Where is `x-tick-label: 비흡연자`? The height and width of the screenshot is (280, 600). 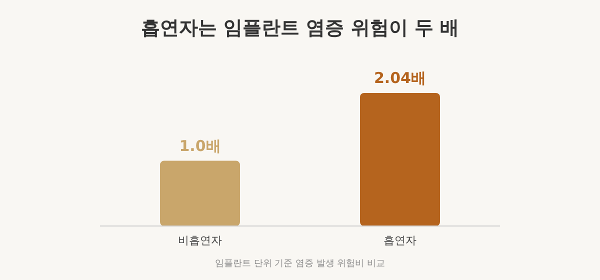
x-tick-label: 비흡연자 is located at coordinates (200, 240).